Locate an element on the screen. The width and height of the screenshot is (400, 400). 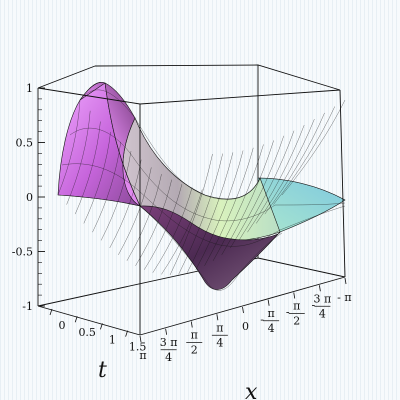
t-tick-label: 1 is located at coordinates (112, 339).